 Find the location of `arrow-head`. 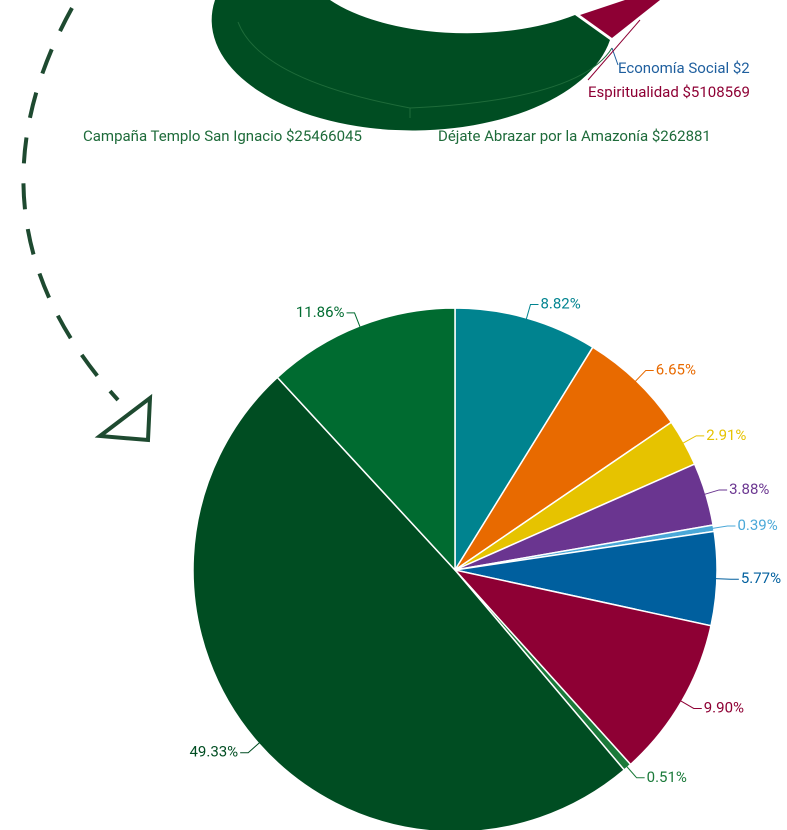

arrow-head is located at coordinates (123, 418).